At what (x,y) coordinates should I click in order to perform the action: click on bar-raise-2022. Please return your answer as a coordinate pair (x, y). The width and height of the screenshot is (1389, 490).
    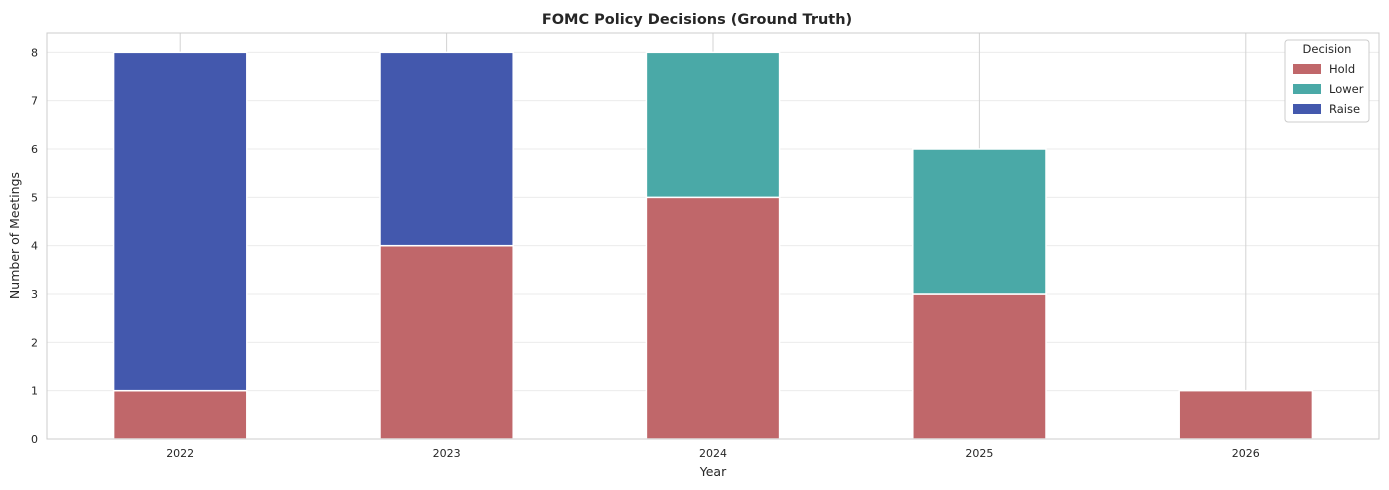
    Looking at the image, I should click on (180, 221).